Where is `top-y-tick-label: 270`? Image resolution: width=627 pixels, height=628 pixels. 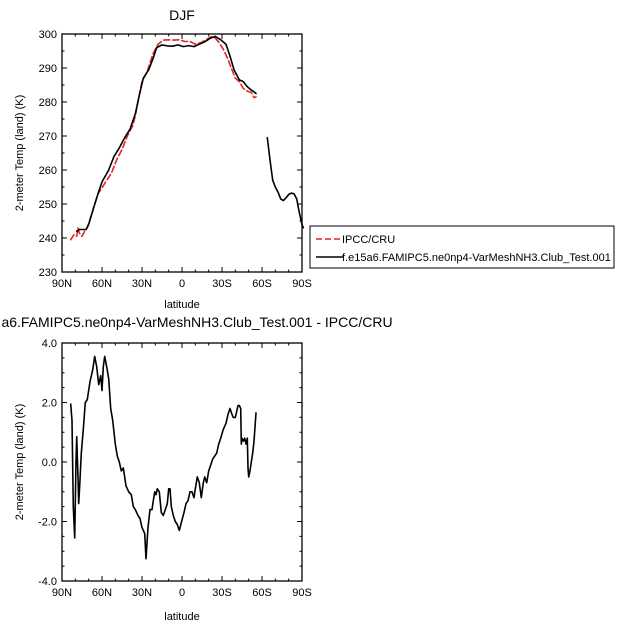
top-y-tick-label: 270 is located at coordinates (48, 137).